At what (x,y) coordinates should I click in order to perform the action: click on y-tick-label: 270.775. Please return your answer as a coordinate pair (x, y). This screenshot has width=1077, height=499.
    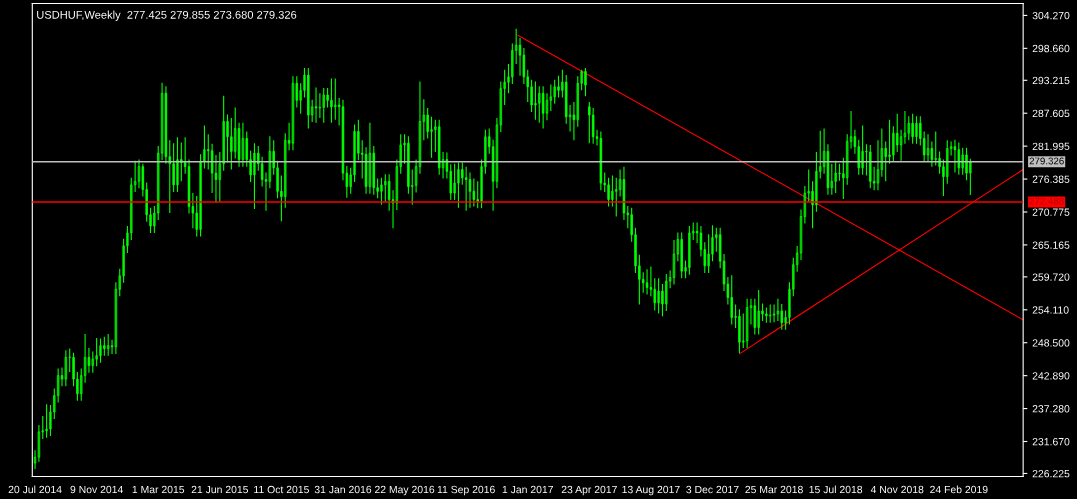
    Looking at the image, I should click on (1051, 212).